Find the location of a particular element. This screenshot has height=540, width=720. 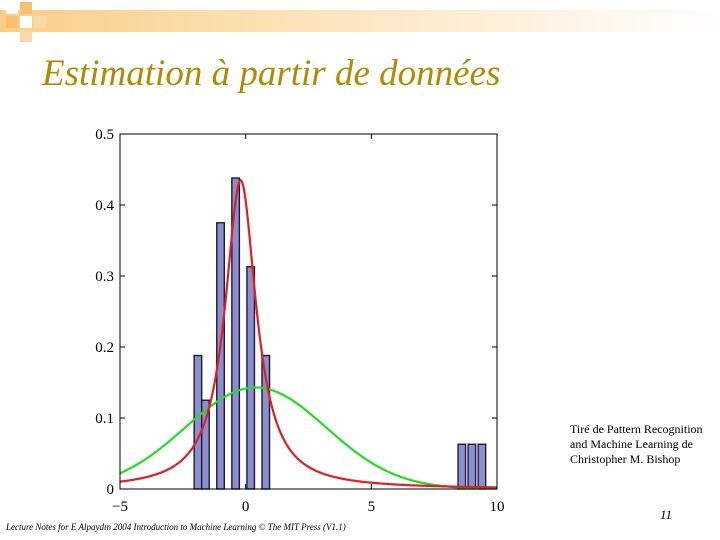

y-tick-label: 0.1 is located at coordinates (104, 419).